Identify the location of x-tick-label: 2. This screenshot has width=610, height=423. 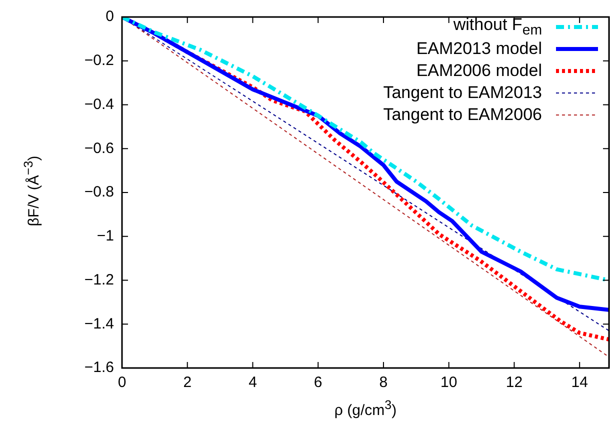
(187, 383).